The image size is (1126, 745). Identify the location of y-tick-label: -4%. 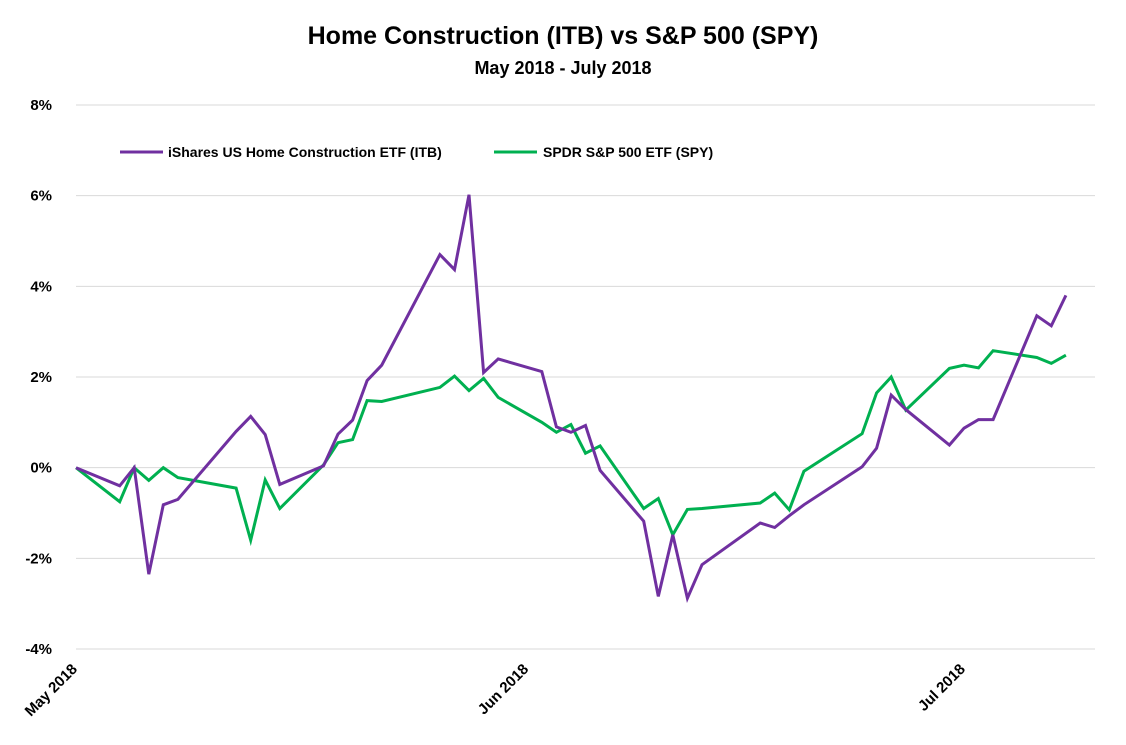
(38, 649).